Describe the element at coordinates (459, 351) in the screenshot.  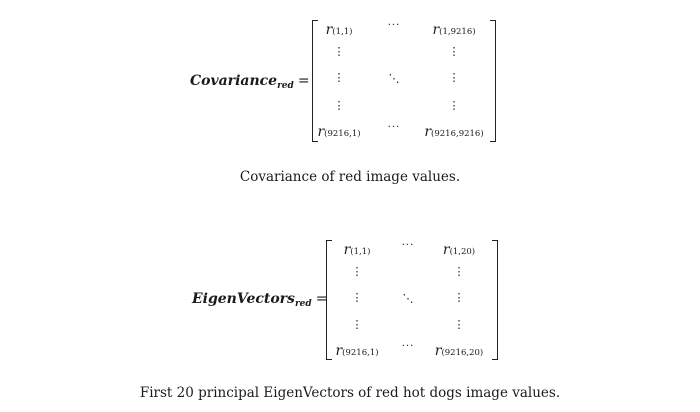
I see `cell-bottom-right: r(9216,20)` at that location.